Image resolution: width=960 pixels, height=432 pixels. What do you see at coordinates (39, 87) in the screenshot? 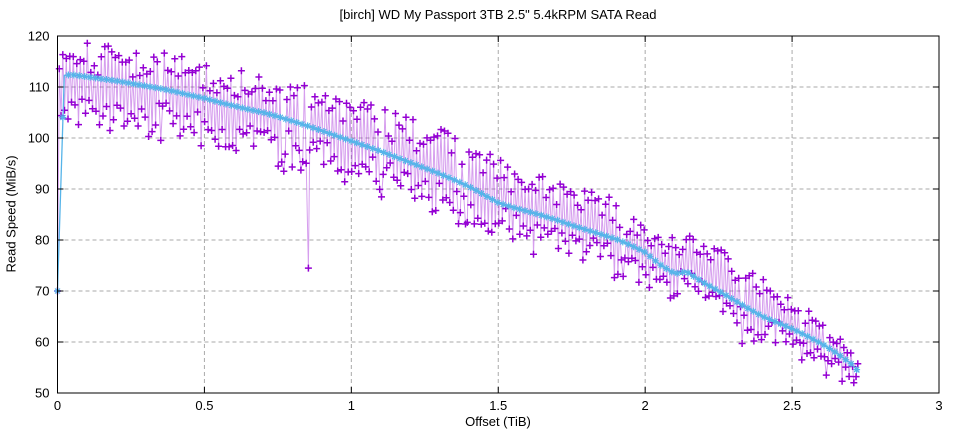
I see `y-tick-label: 110` at bounding box center [39, 87].